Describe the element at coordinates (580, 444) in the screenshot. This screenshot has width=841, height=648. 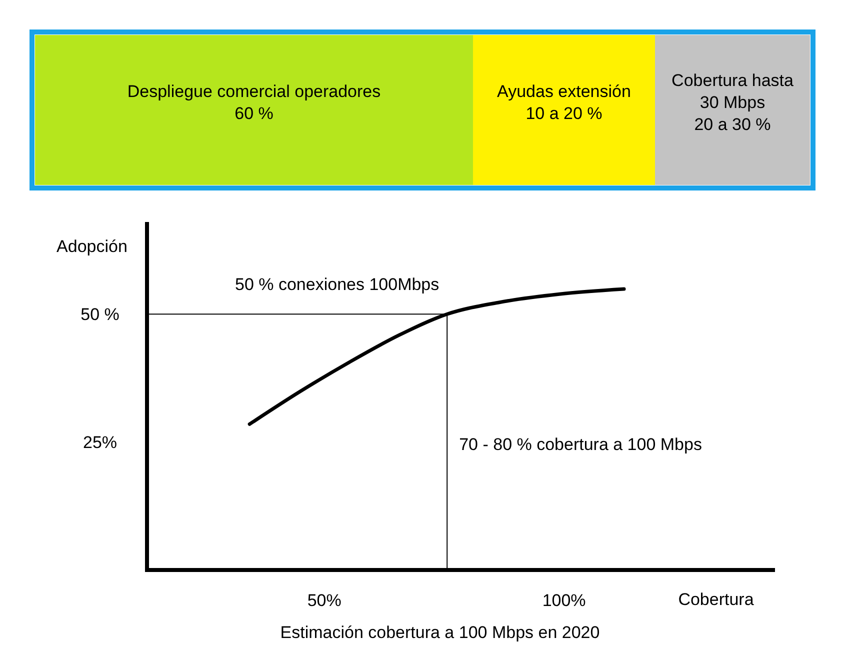
I see `ref-line-label: 70 - 80 % cobertura a 100 Mbps` at that location.